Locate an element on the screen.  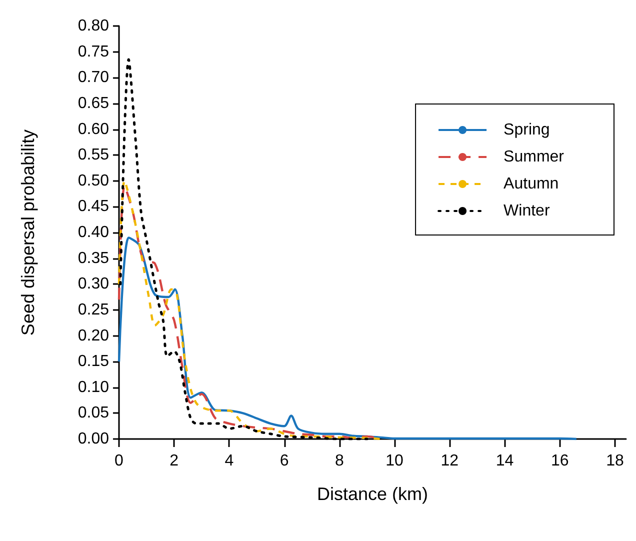
y-tick-label: 0.50 is located at coordinates (94, 181).